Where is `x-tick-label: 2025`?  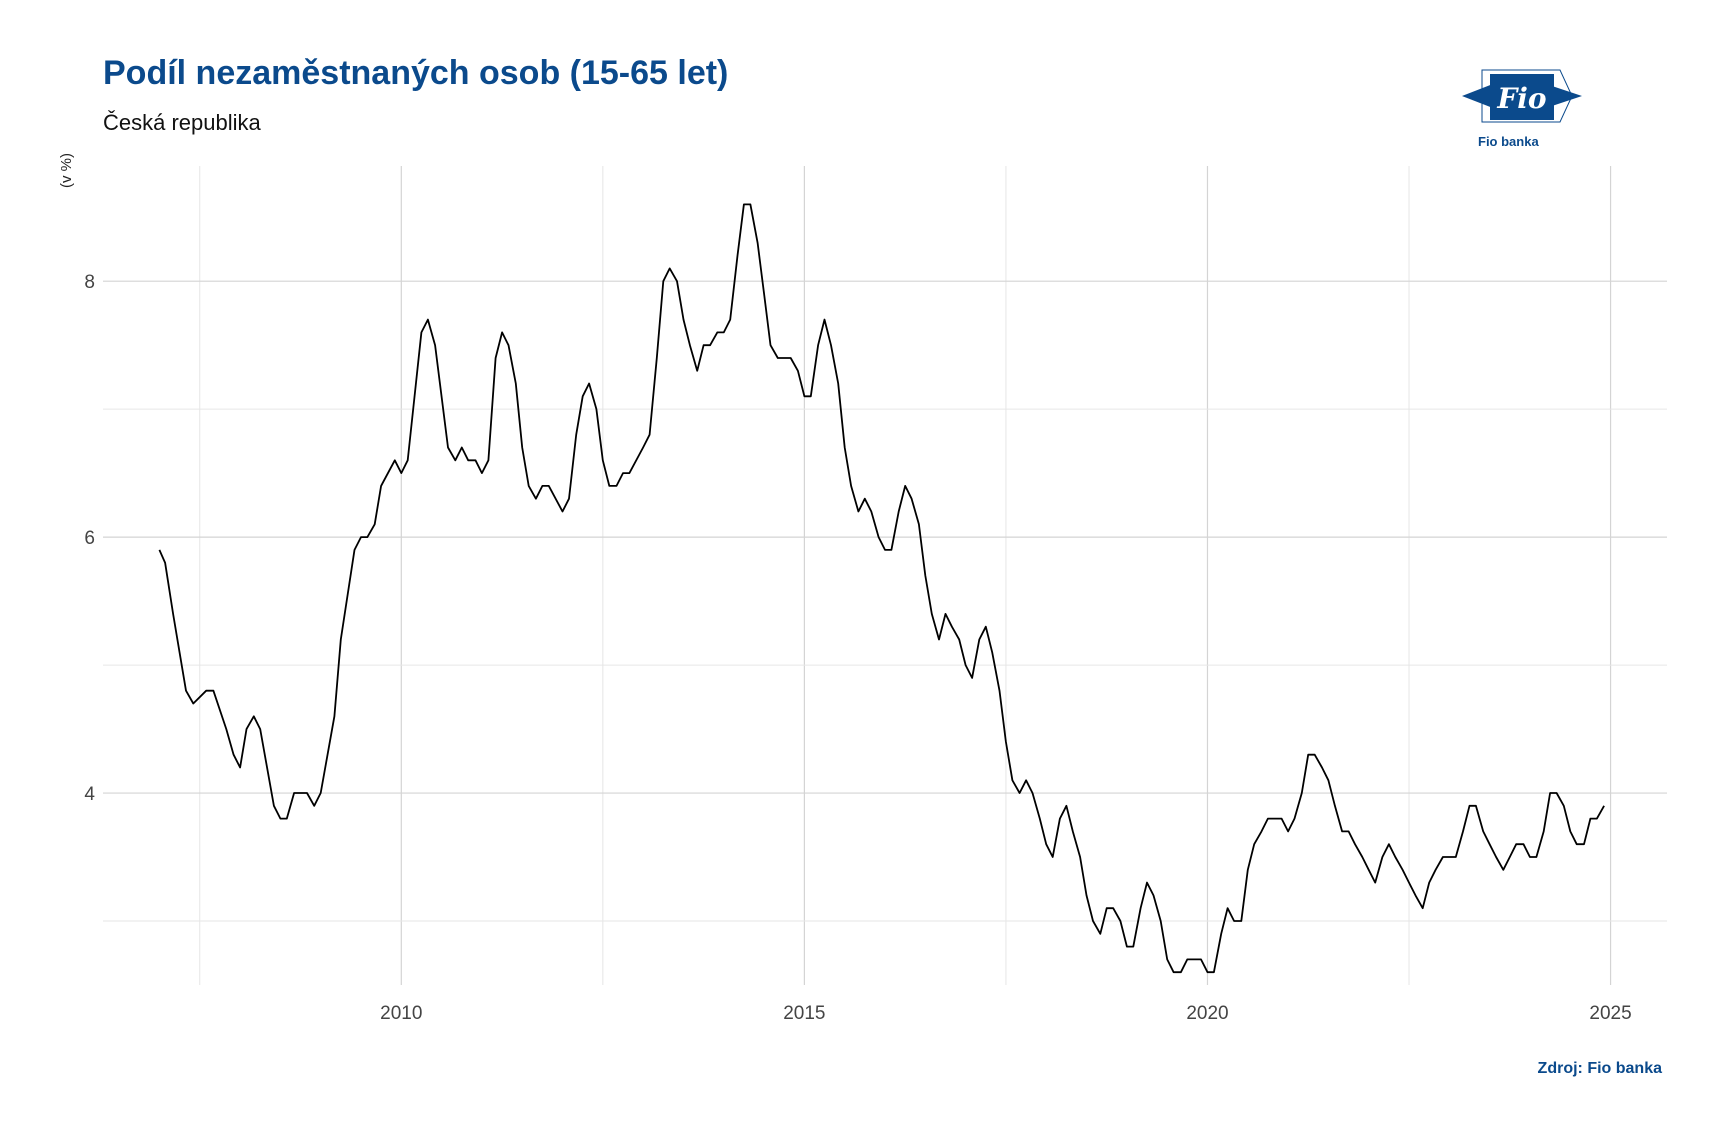
x-tick-label: 2025 is located at coordinates (1610, 1013).